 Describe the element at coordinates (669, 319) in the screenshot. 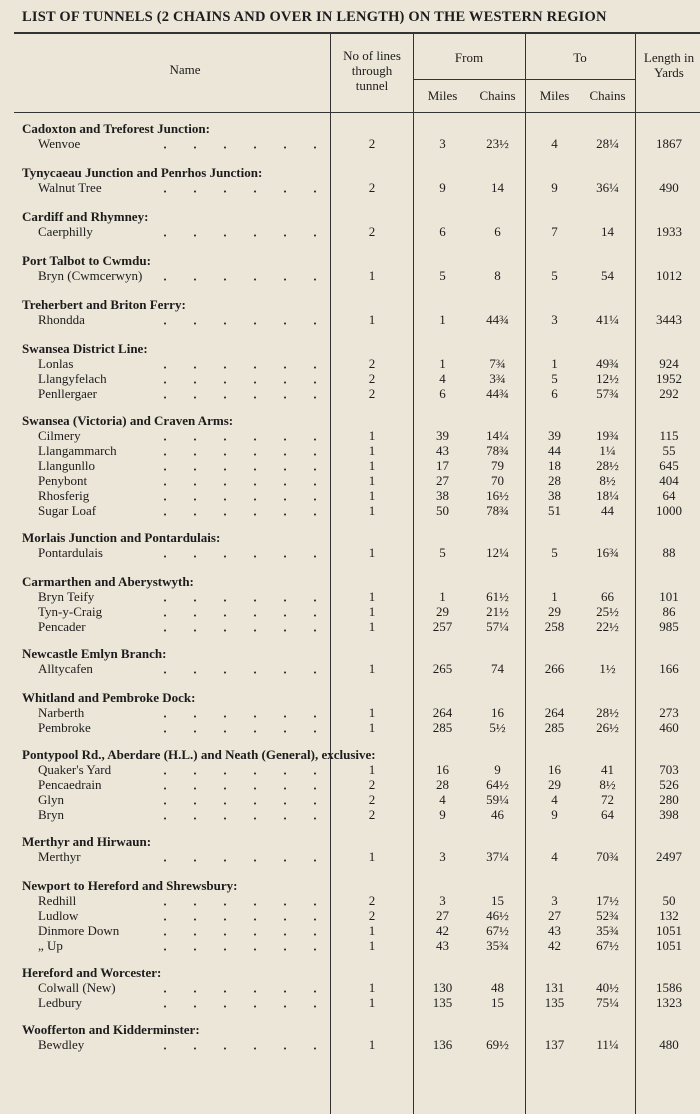

I see `cell: 3443` at that location.